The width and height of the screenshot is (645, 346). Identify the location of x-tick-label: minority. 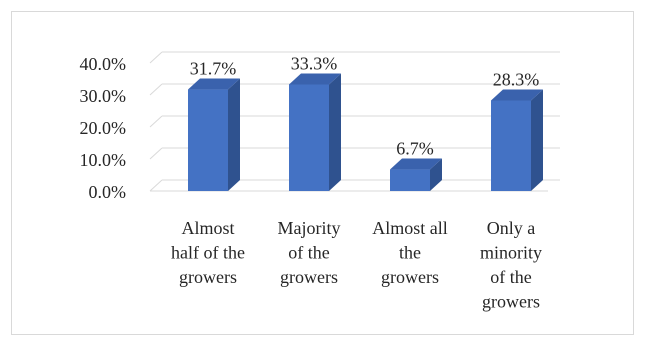
(511, 253).